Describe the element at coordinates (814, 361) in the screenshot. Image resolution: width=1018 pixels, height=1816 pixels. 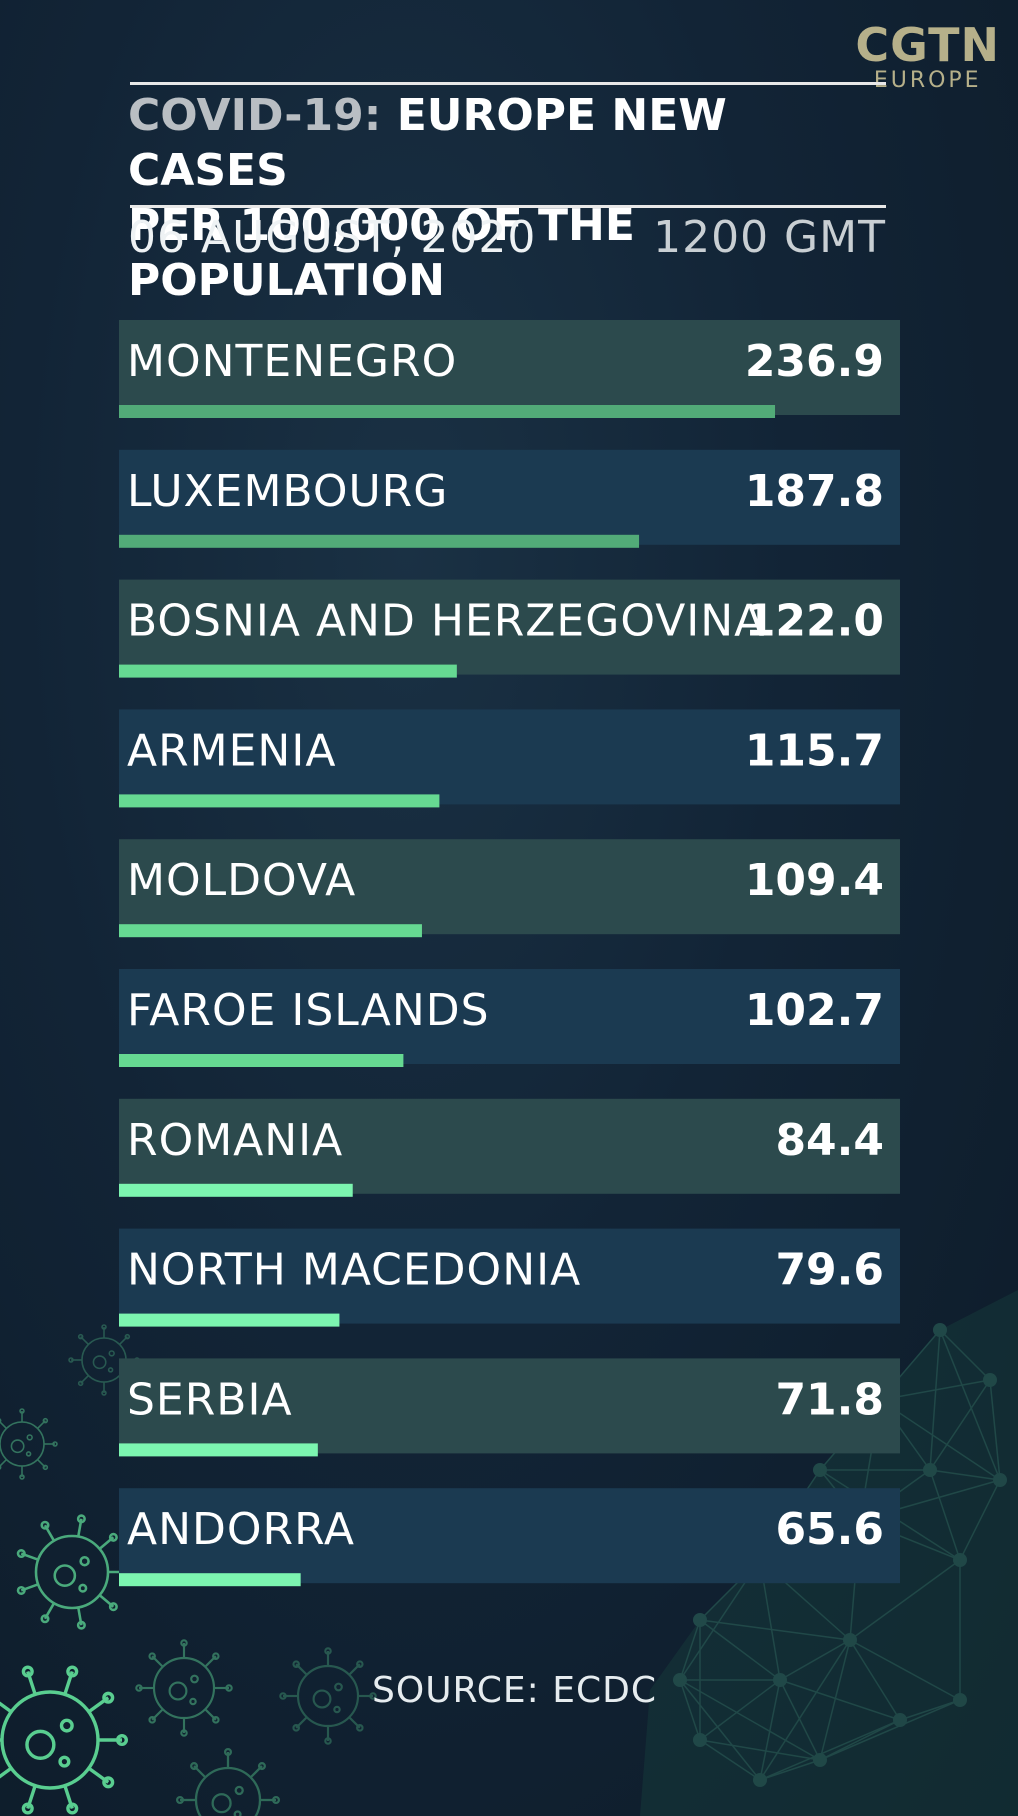
I see `bar-value-label: 236.9` at that location.